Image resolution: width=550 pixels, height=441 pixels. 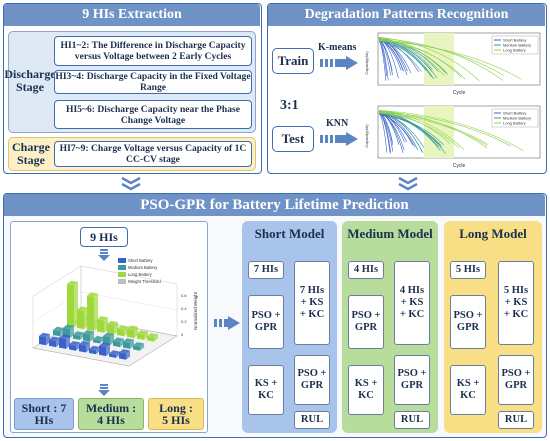 I want to click on ratio-label: 3:1, so click(x=289, y=105).